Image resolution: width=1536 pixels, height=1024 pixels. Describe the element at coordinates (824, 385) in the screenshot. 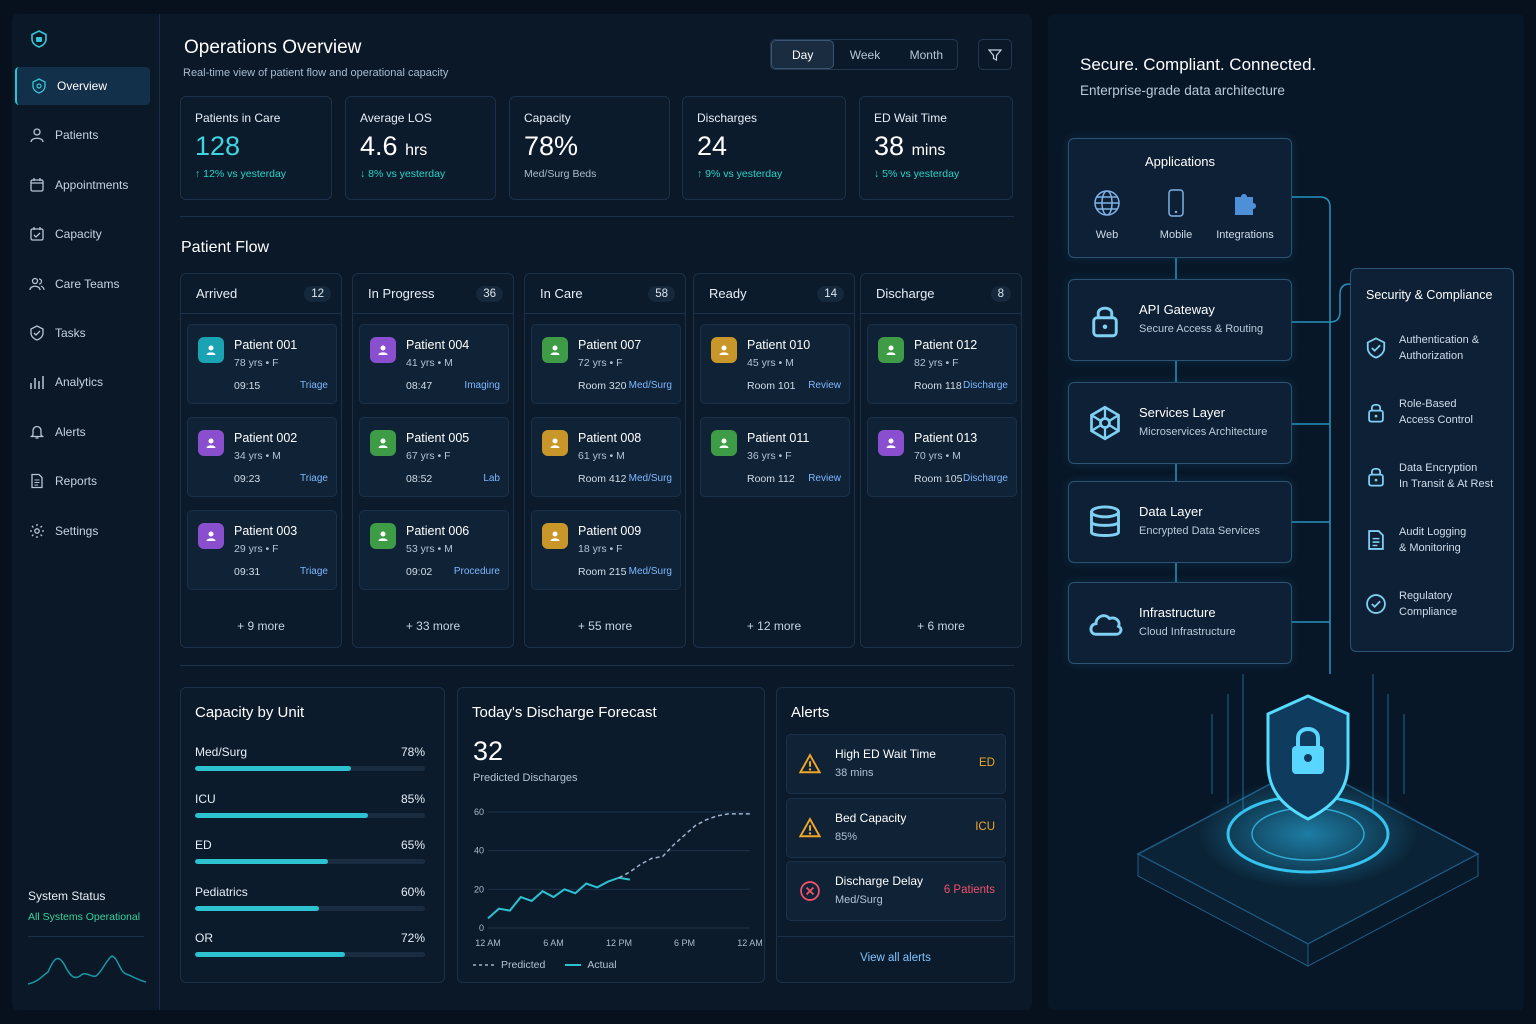

I see `patient-stage-tag: Review` at that location.